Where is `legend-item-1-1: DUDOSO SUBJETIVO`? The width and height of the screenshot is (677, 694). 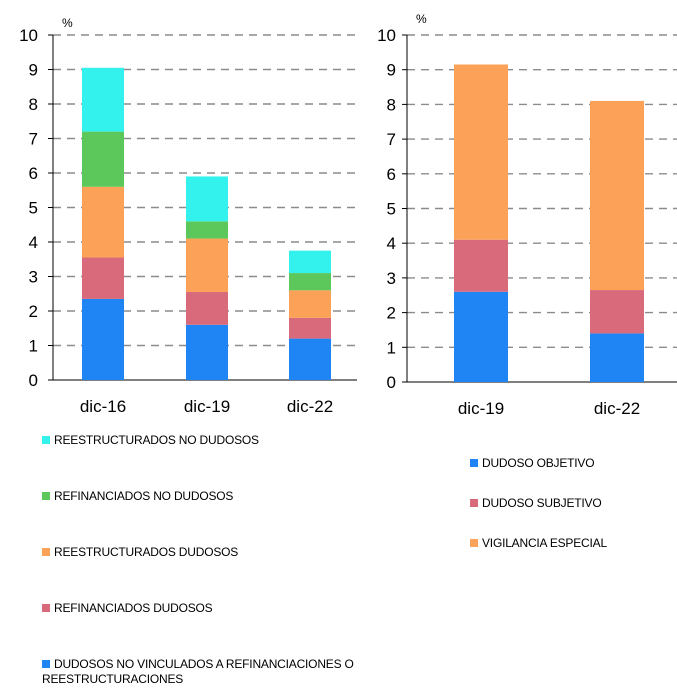
legend-item-1-1: DUDOSO SUBJETIVO is located at coordinates (536, 503).